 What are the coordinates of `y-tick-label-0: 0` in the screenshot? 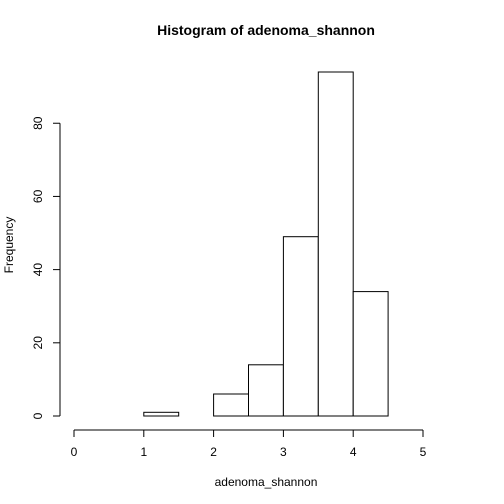 It's located at (38, 415).